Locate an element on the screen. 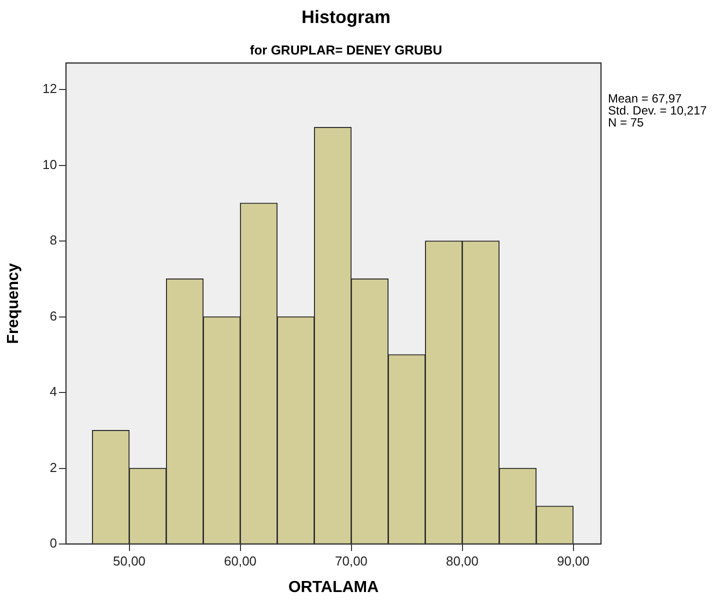 This screenshot has height=601, width=725. text: Mean = 67,97 is located at coordinates (645, 98).